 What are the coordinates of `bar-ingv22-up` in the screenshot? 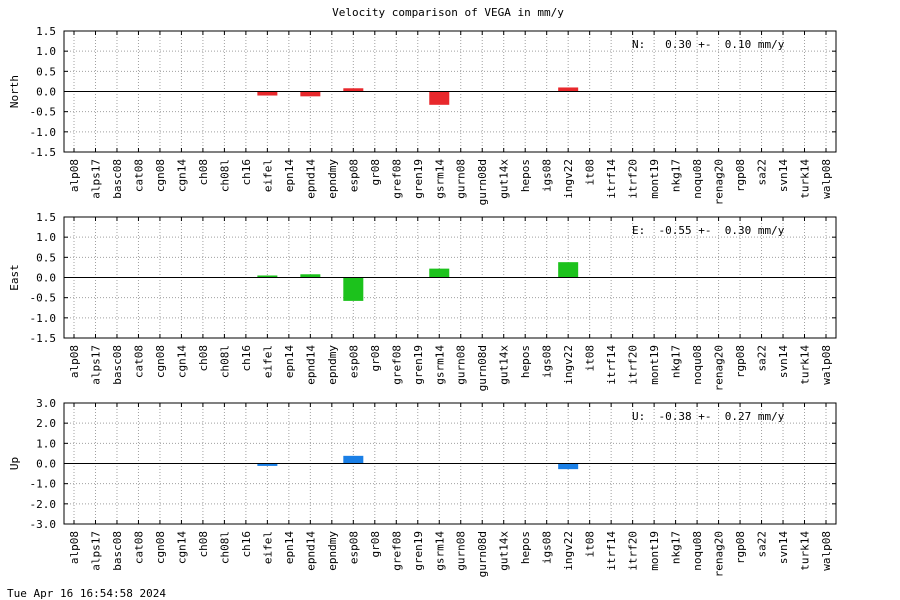 It's located at (568, 466).